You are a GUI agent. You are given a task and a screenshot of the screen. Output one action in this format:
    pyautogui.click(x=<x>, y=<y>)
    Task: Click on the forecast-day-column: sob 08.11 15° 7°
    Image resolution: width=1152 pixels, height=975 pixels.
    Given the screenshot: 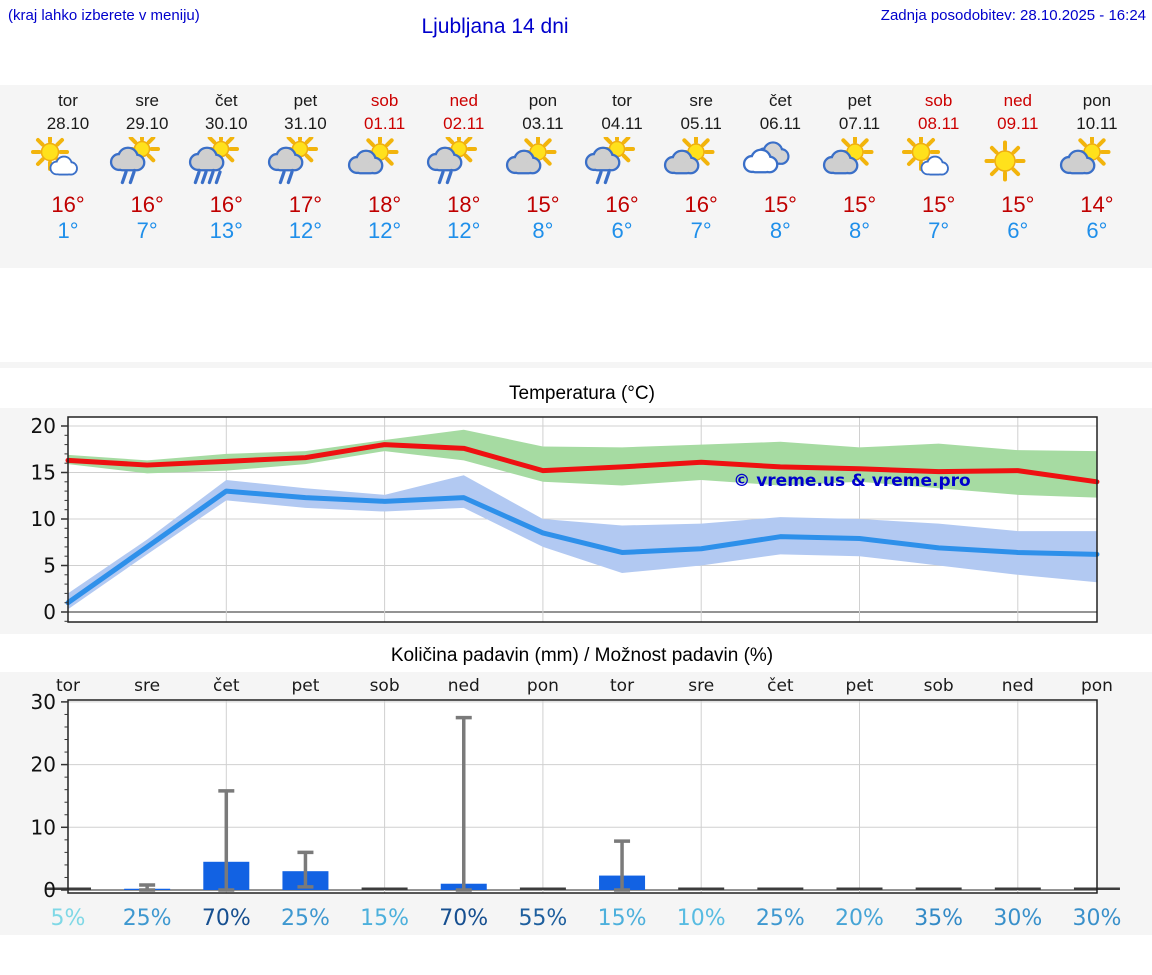 What is the action you would take?
    pyautogui.click(x=939, y=164)
    